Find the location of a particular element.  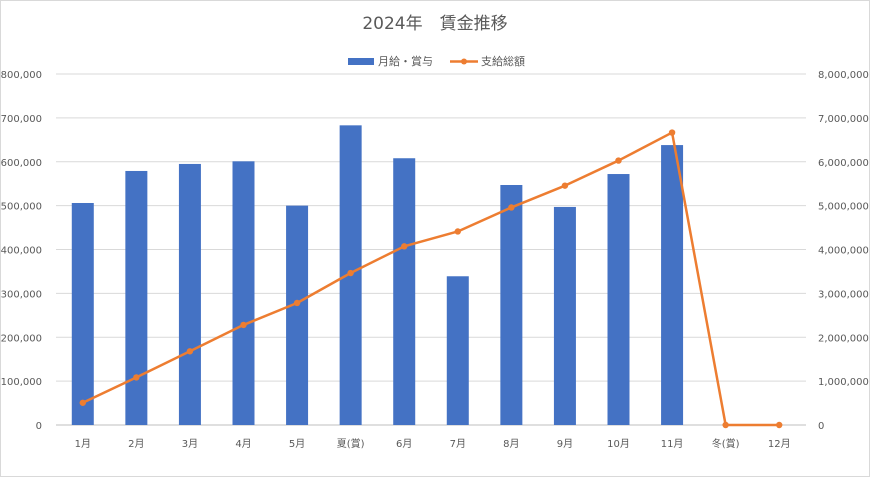

y-right-tick-label: 6,000,000 is located at coordinates (843, 163).